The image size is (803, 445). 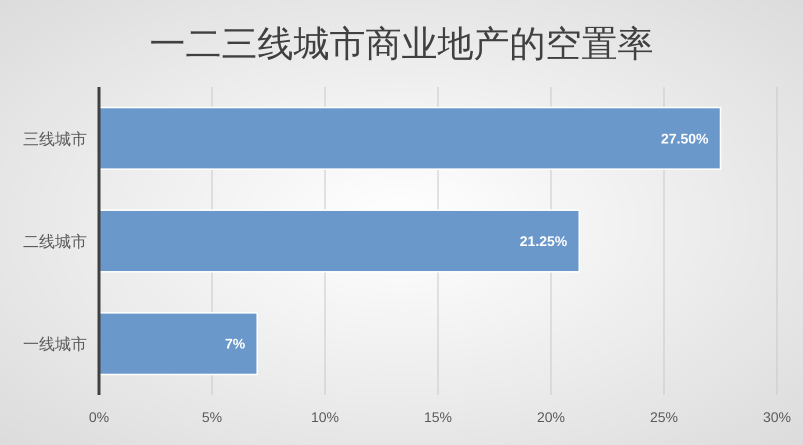 I want to click on data-label: 27.50%, so click(x=685, y=138).